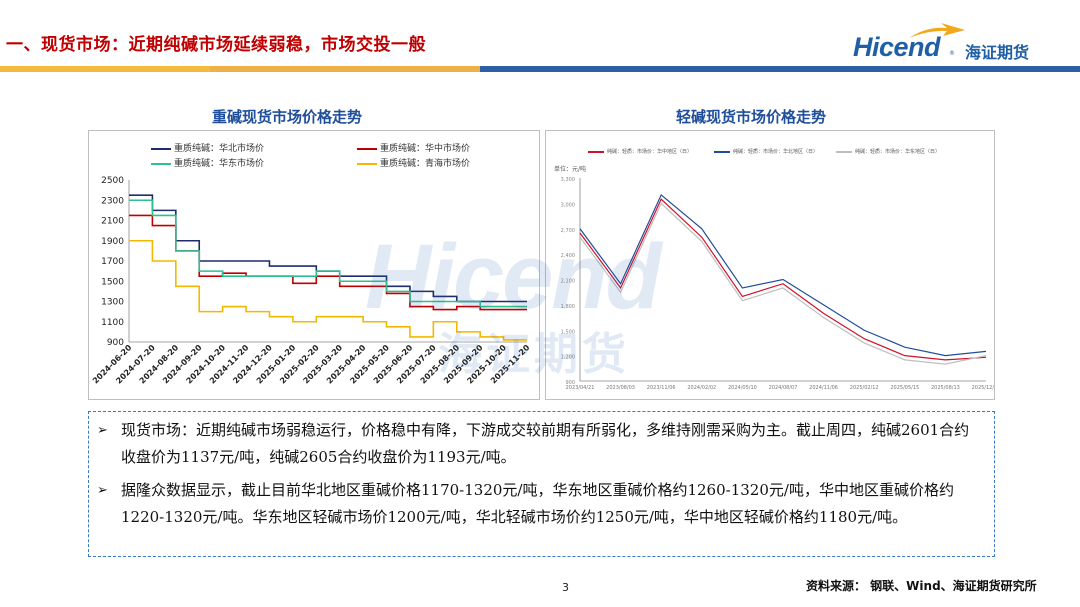 The width and height of the screenshot is (1080, 607). What do you see at coordinates (287, 117) in the screenshot?
I see `left-chart-title: 重碱现货市场价格走势` at bounding box center [287, 117].